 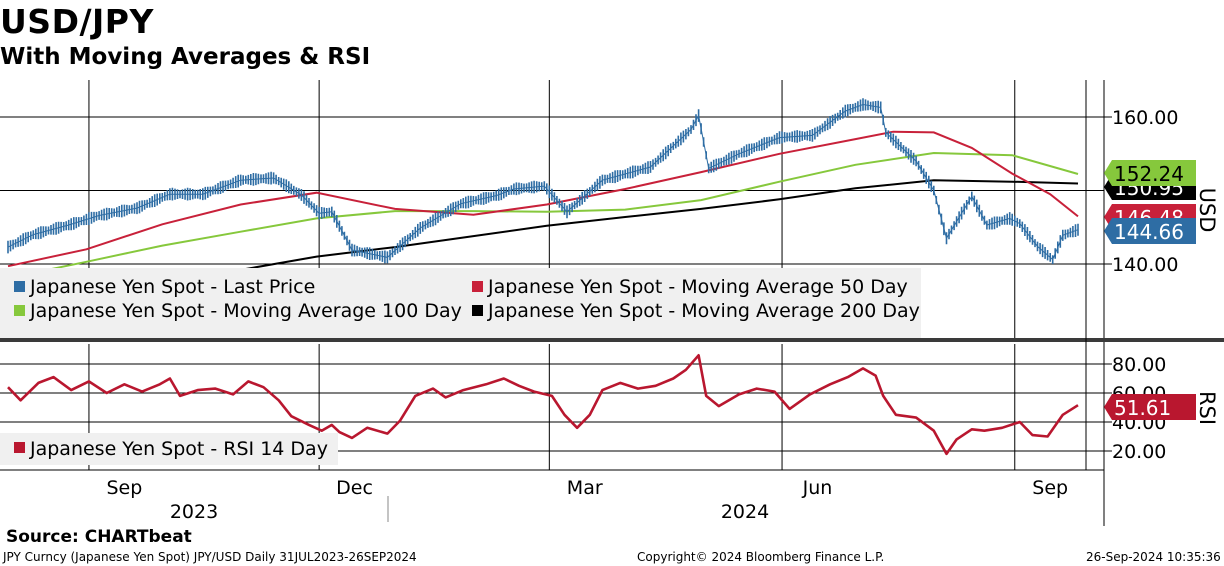 What do you see at coordinates (477, 310) in the screenshot?
I see `legend-swatch-ma200` at bounding box center [477, 310].